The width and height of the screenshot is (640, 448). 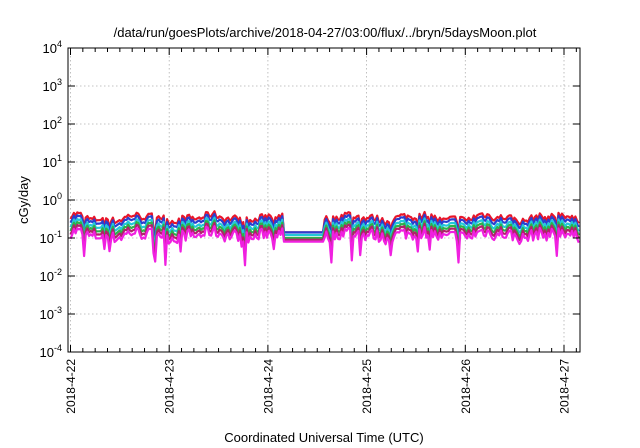 I want to click on y-axis-label: cGy/day, so click(x=23, y=200).